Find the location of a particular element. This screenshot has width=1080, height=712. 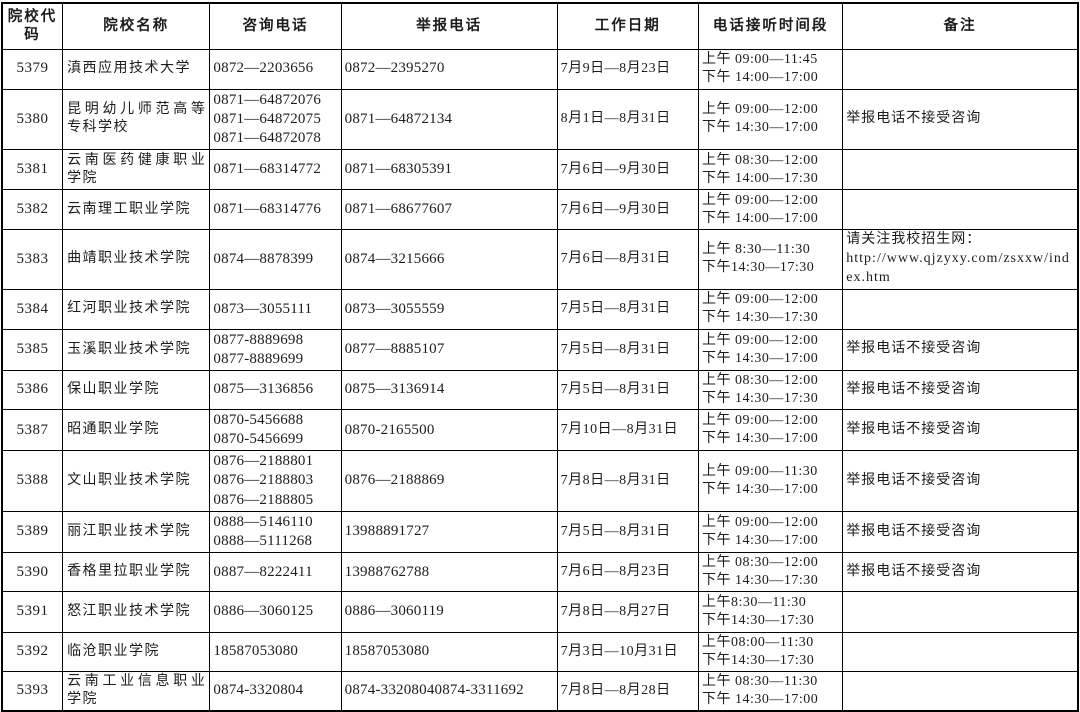

cell-consult-phone: 0874—8878399 is located at coordinates (275, 259).